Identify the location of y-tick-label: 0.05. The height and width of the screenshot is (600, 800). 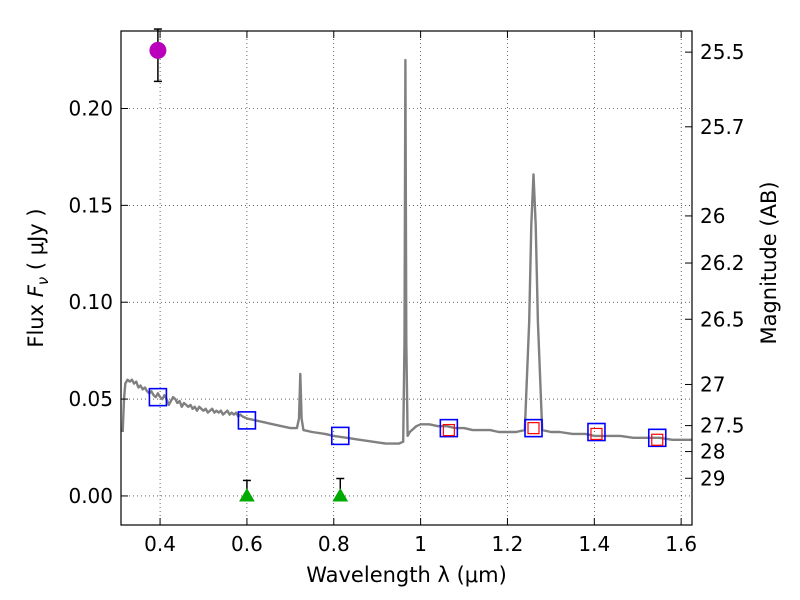
(90, 399).